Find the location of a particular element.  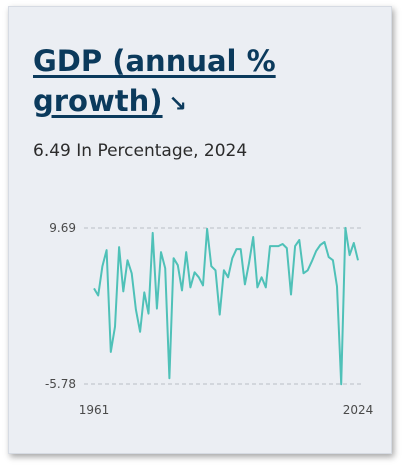

indicator-title-link: GDP (annual % growth) ↘ is located at coordinates (193, 83).